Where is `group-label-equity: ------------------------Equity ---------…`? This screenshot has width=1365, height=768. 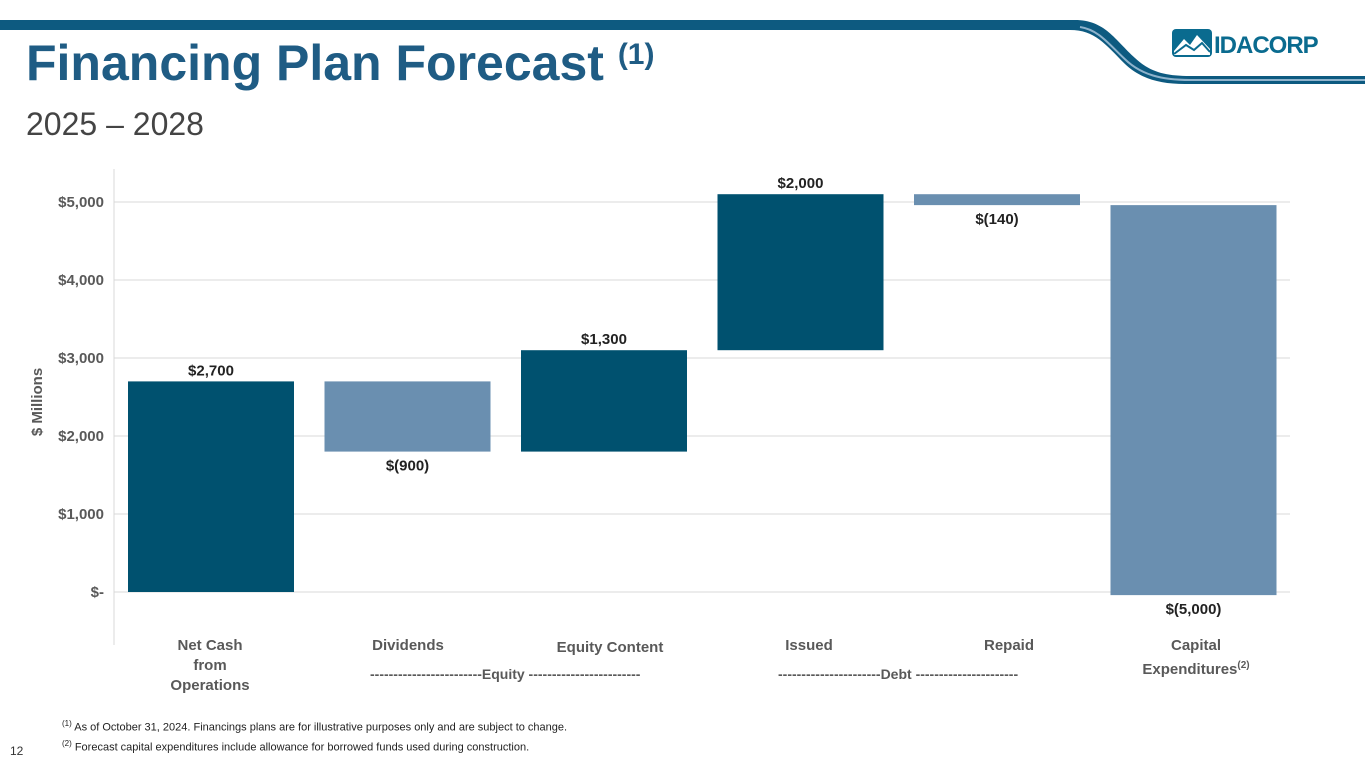 group-label-equity: ------------------------Equity ---------… is located at coordinates (505, 674).